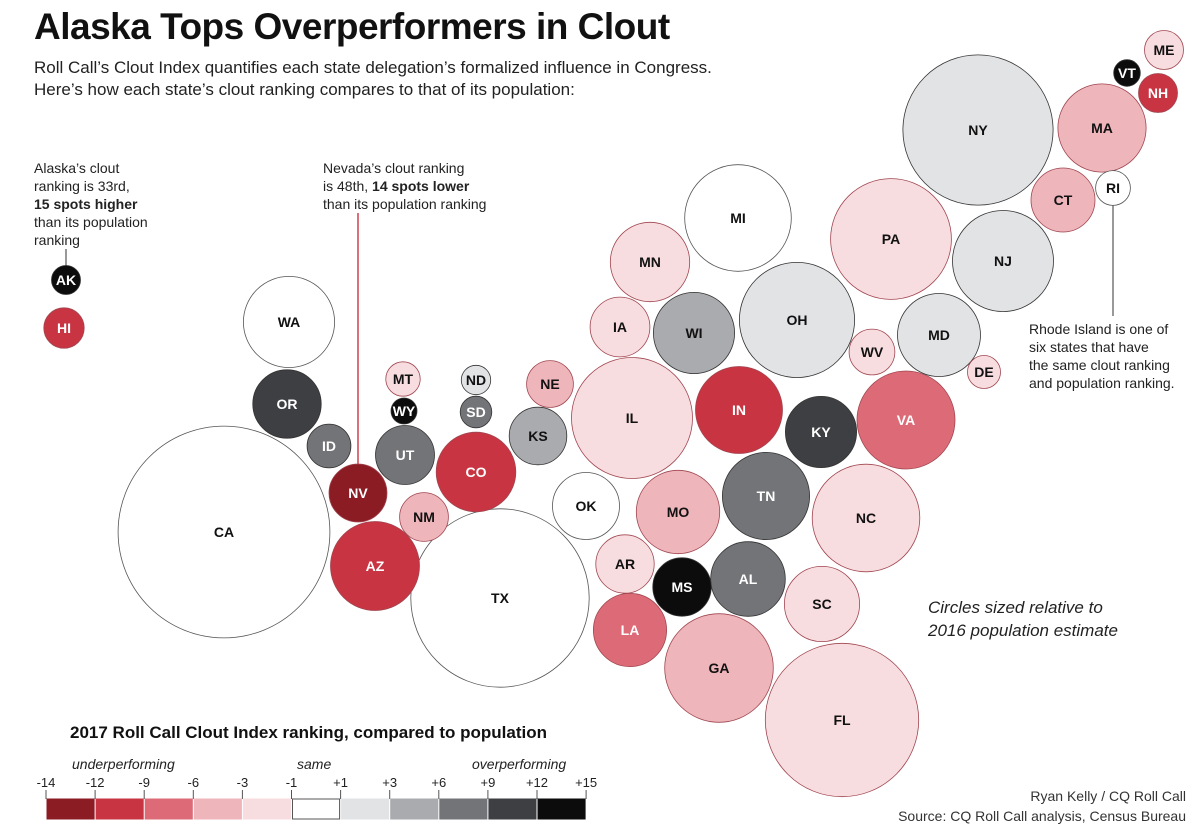 This screenshot has height=832, width=1200. I want to click on alaska-annotation-line: 15 spots higher, so click(91, 204).